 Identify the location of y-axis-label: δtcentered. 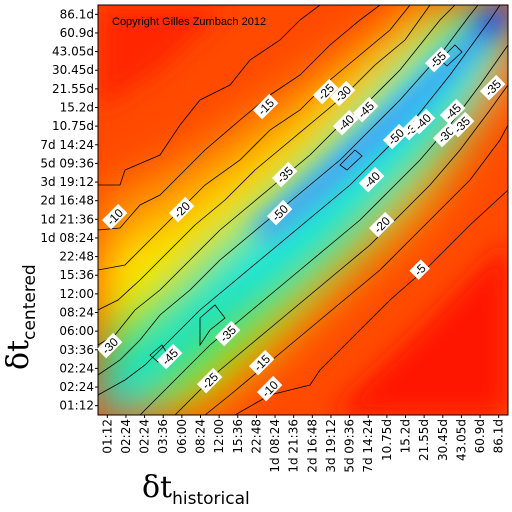
(20, 317).